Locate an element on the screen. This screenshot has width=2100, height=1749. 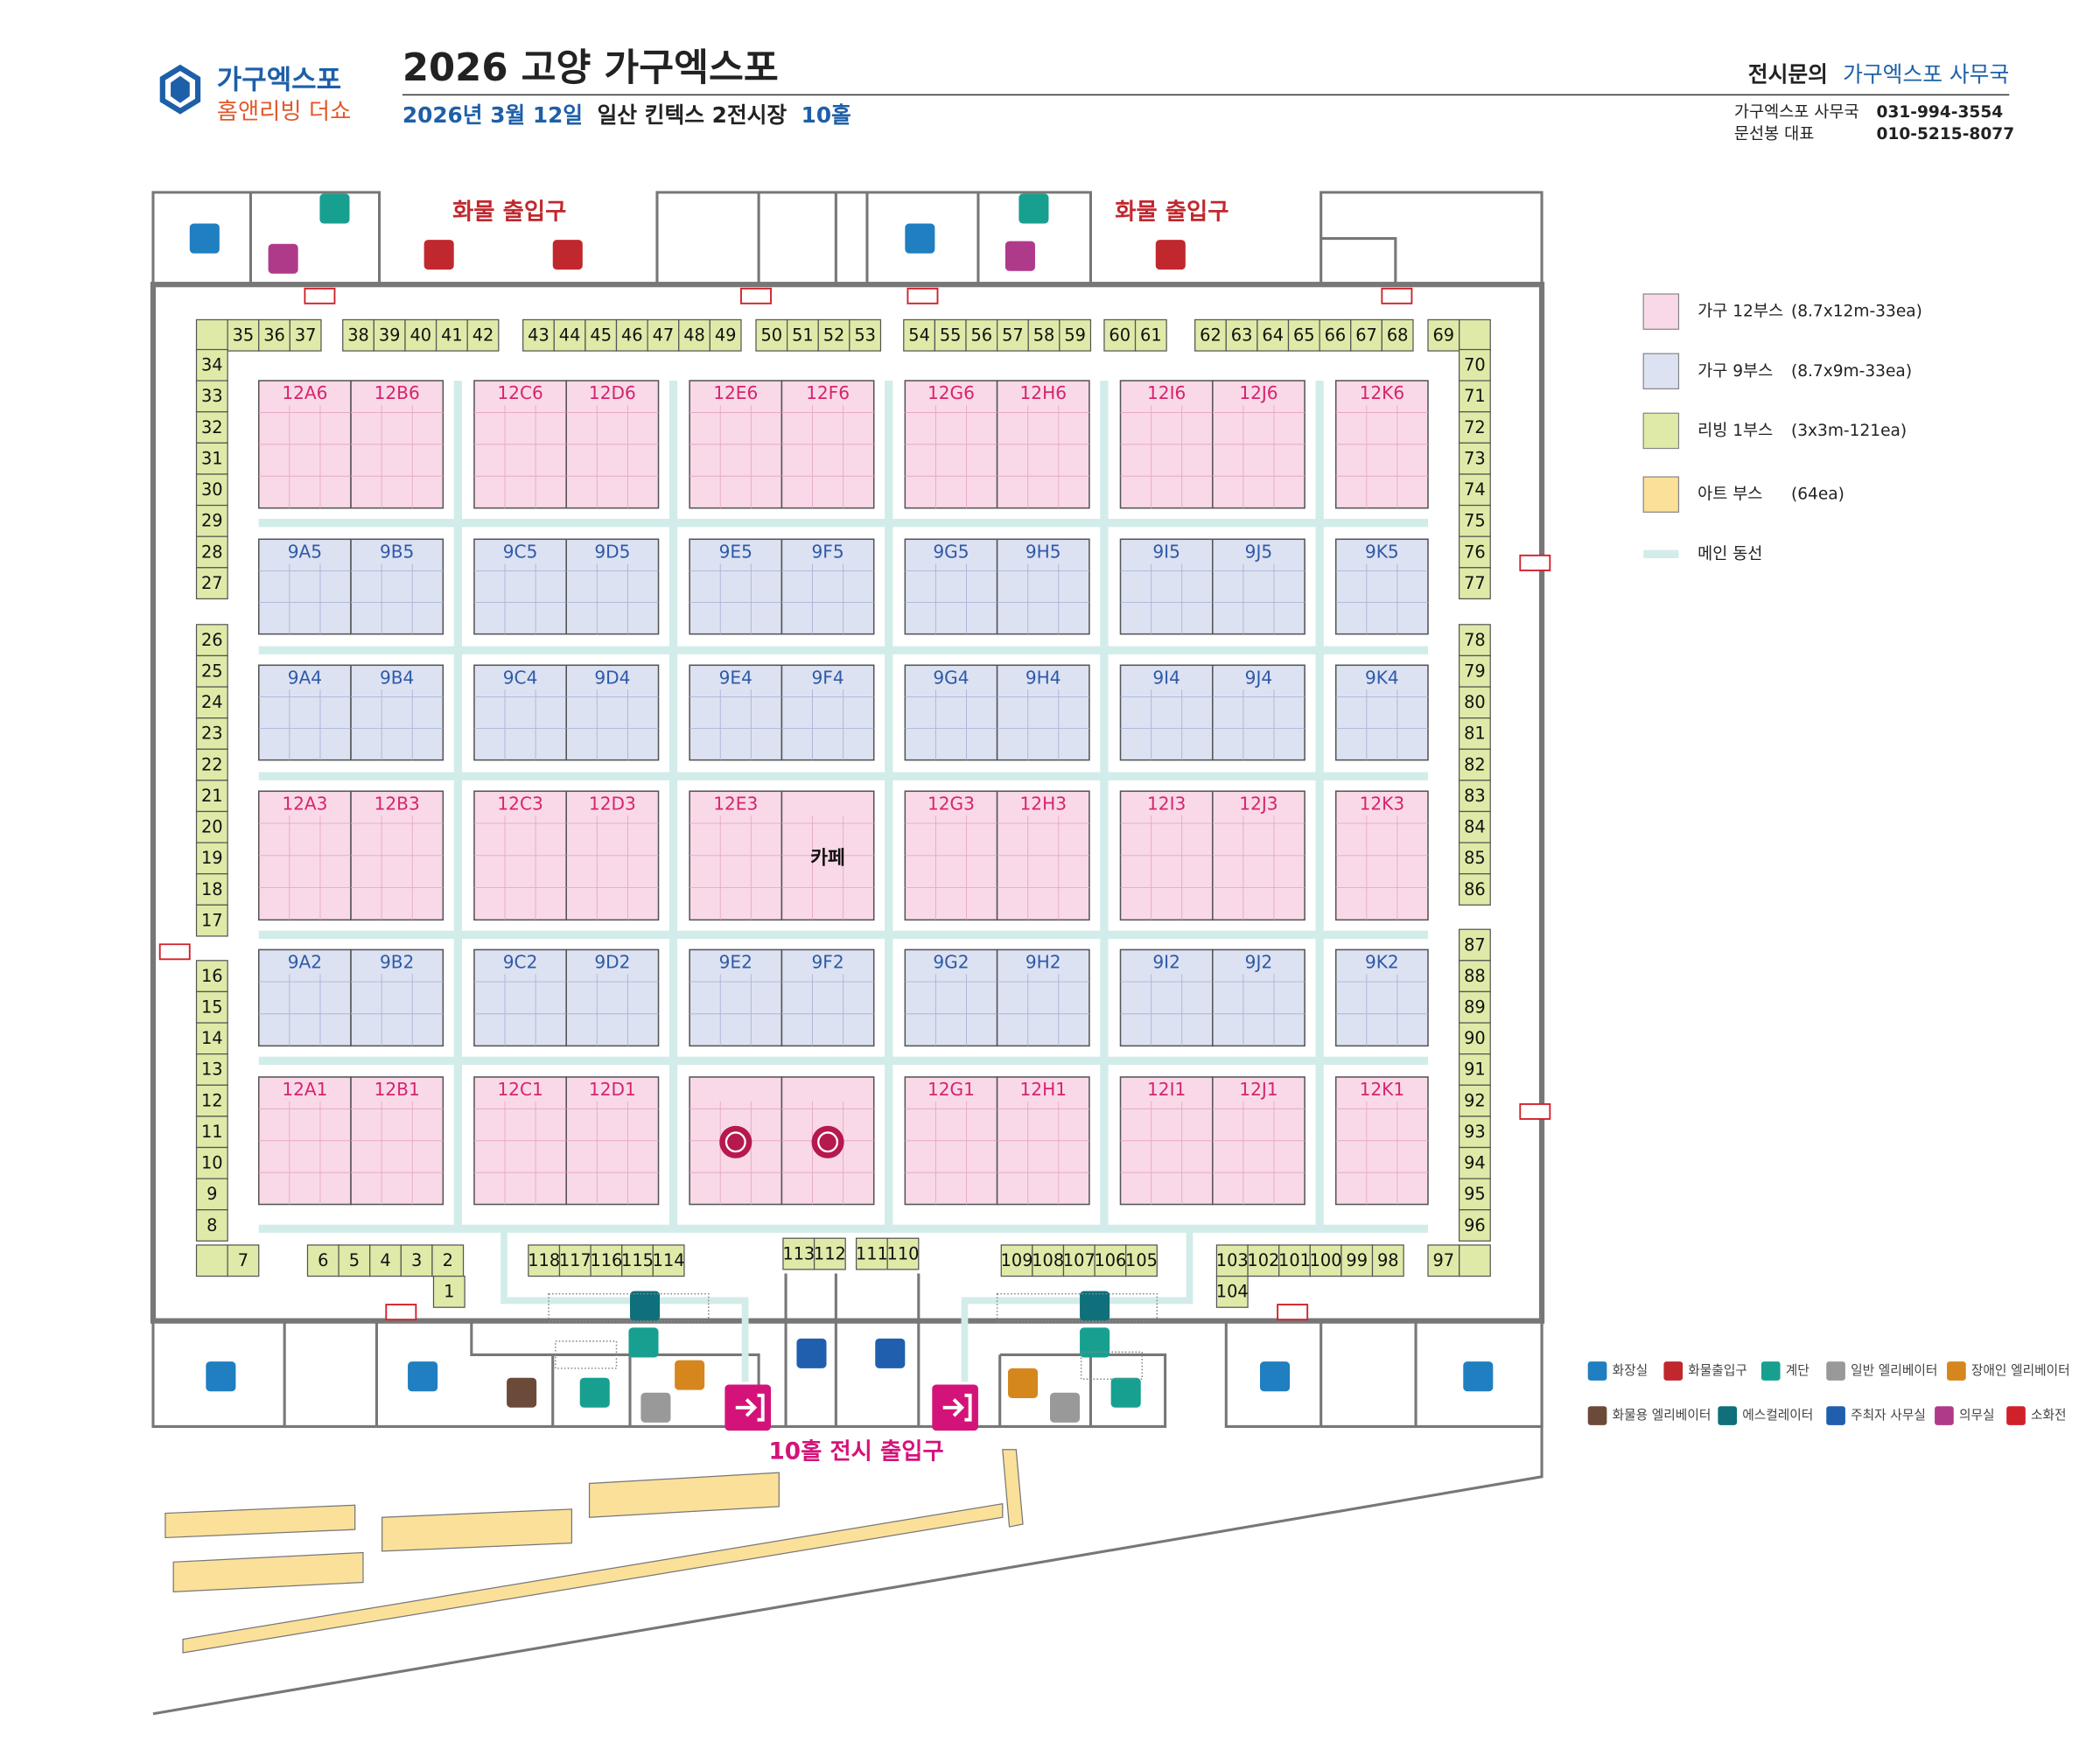
booth-label: 9F5 is located at coordinates (827, 551).